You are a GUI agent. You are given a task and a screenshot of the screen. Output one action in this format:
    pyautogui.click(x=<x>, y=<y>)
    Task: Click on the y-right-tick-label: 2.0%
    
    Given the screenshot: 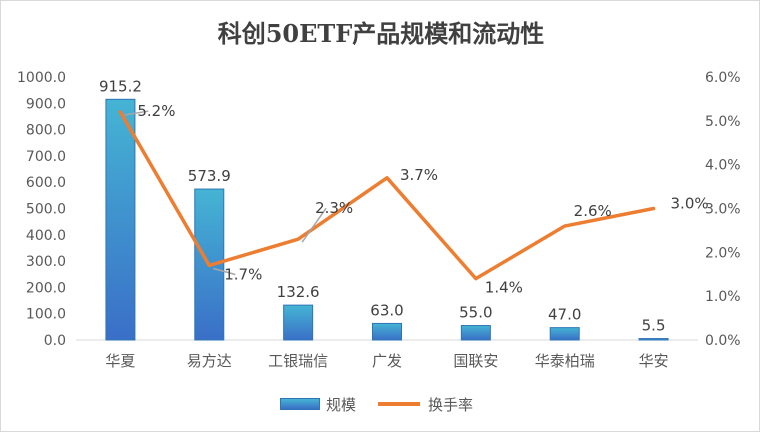 What is the action you would take?
    pyautogui.click(x=723, y=253)
    